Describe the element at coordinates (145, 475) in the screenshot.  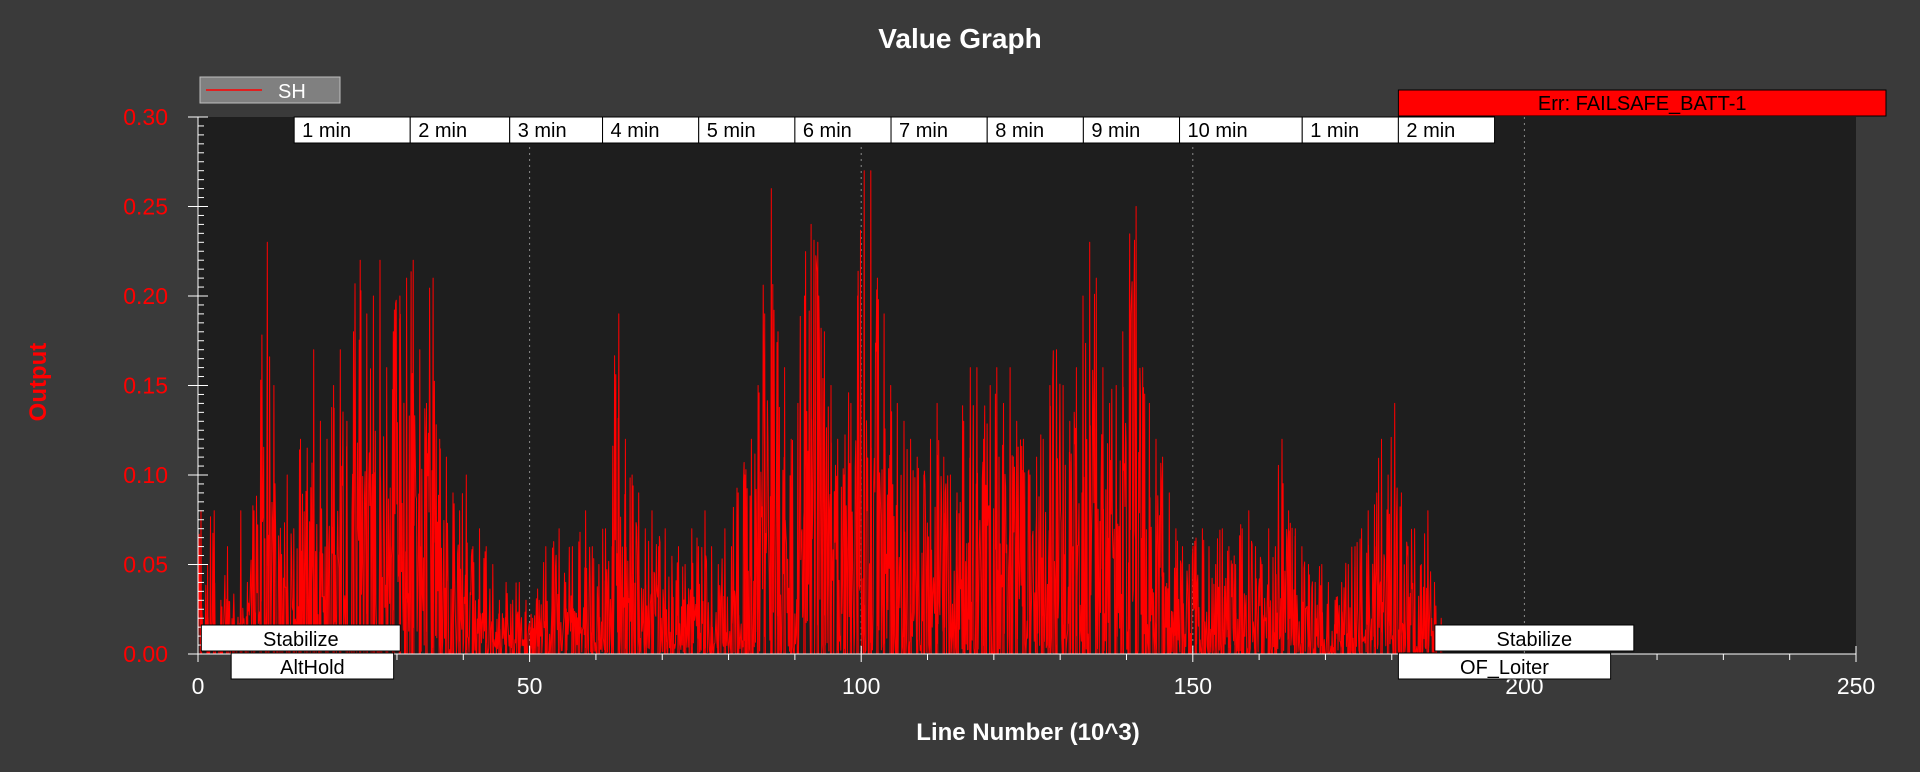
I see `y-tick-label: 0.10` at that location.